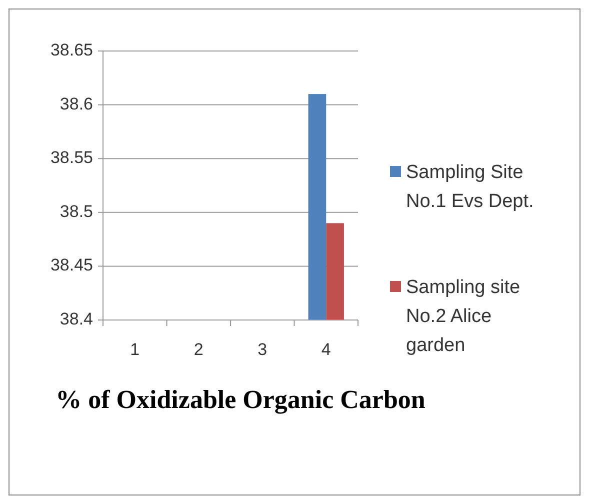 The height and width of the screenshot is (504, 589). Describe the element at coordinates (326, 349) in the screenshot. I see `x-tick-label: 4` at that location.